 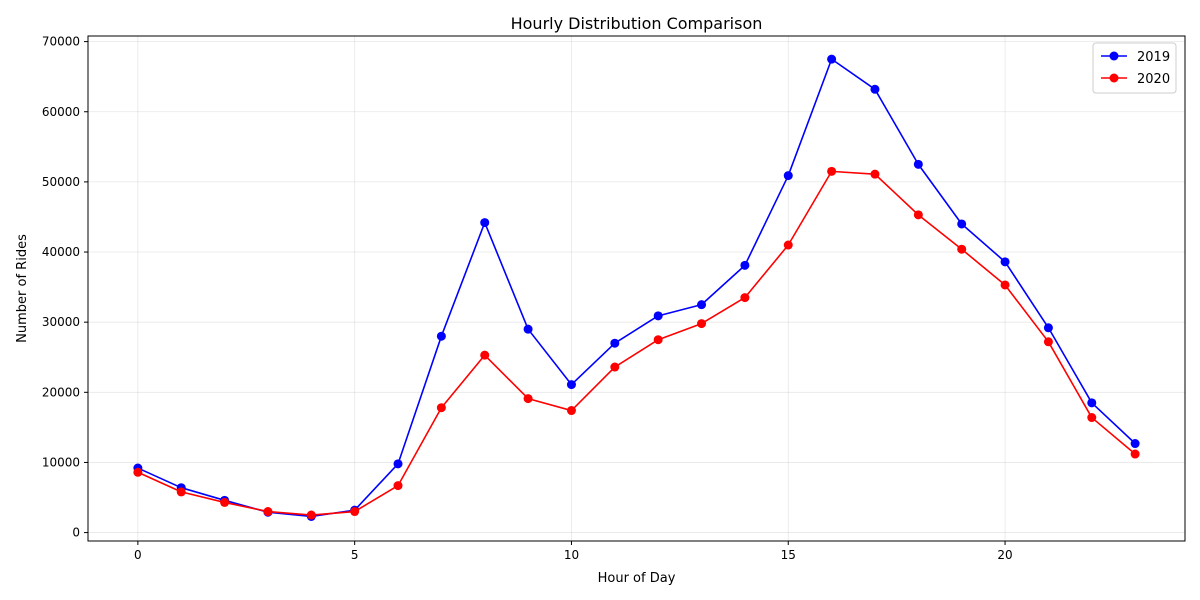 What do you see at coordinates (1114, 56) in the screenshot?
I see `legend-marker-2019` at bounding box center [1114, 56].